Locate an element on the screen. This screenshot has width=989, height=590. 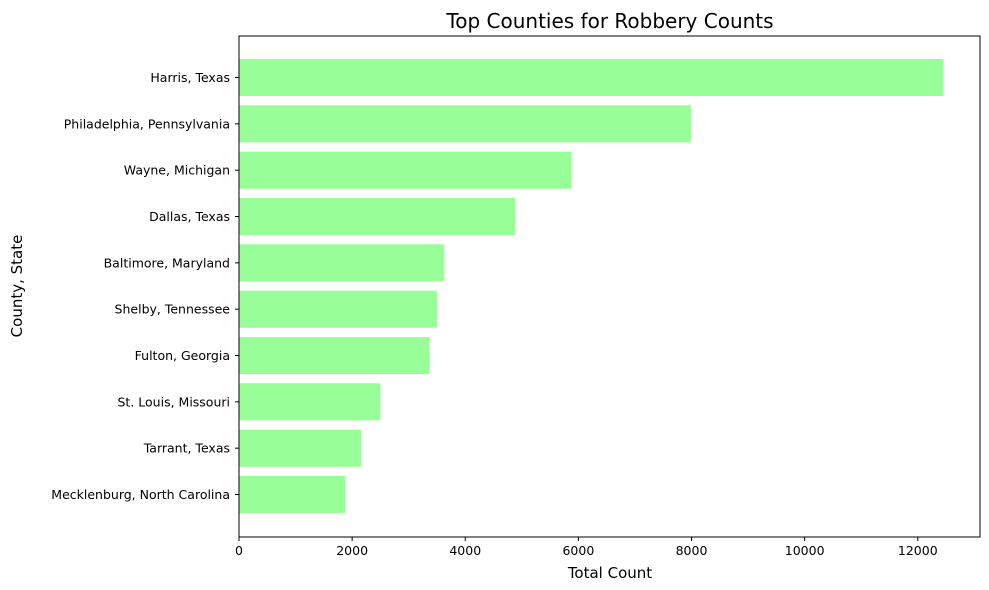
x-tick-label: 0 is located at coordinates (239, 550).